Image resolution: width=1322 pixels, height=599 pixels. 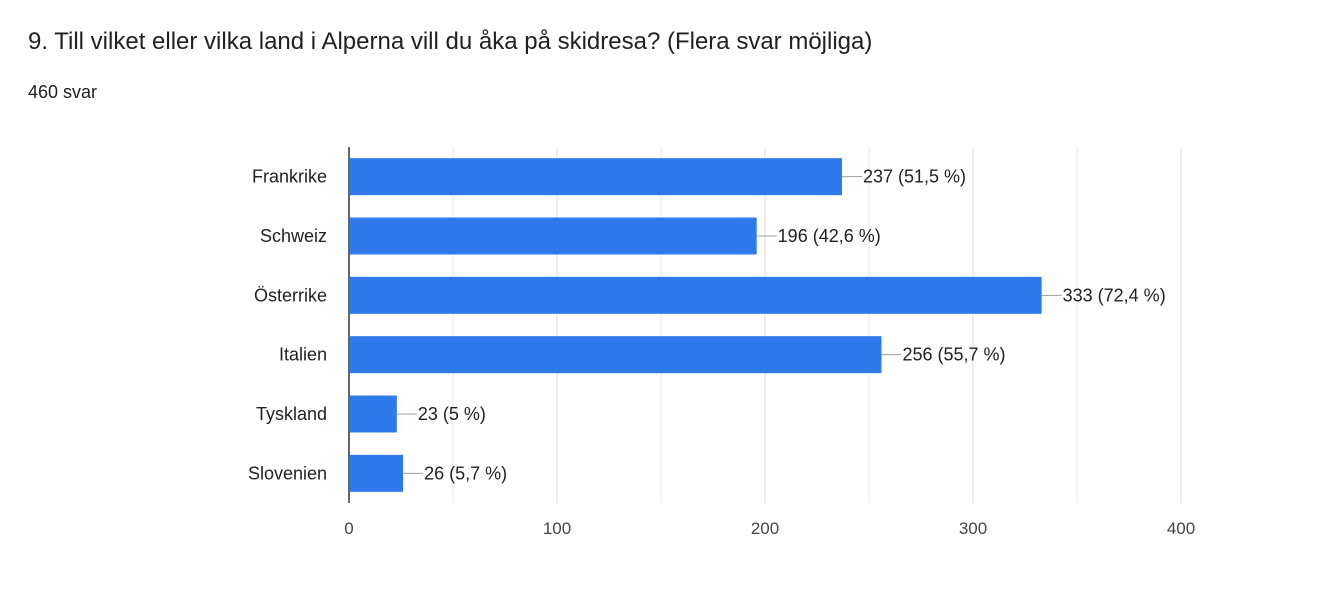 I want to click on bar-schweiz, so click(x=553, y=236).